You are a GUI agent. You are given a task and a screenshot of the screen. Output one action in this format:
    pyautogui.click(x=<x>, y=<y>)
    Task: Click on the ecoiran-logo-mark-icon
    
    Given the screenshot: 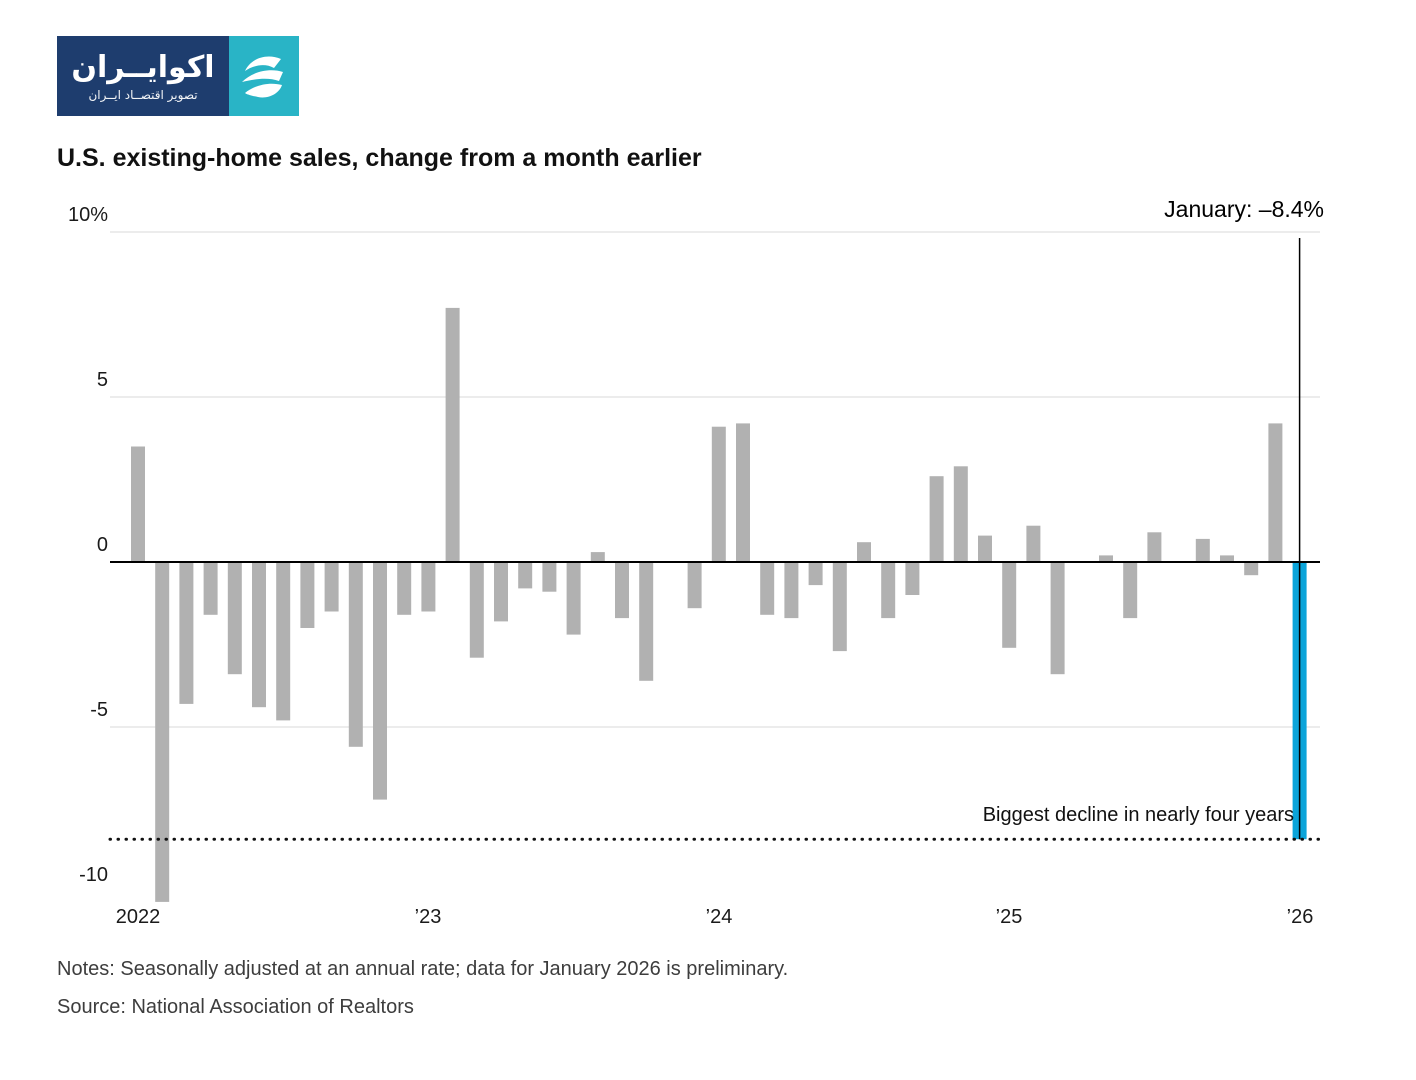 What is the action you would take?
    pyautogui.click(x=264, y=76)
    